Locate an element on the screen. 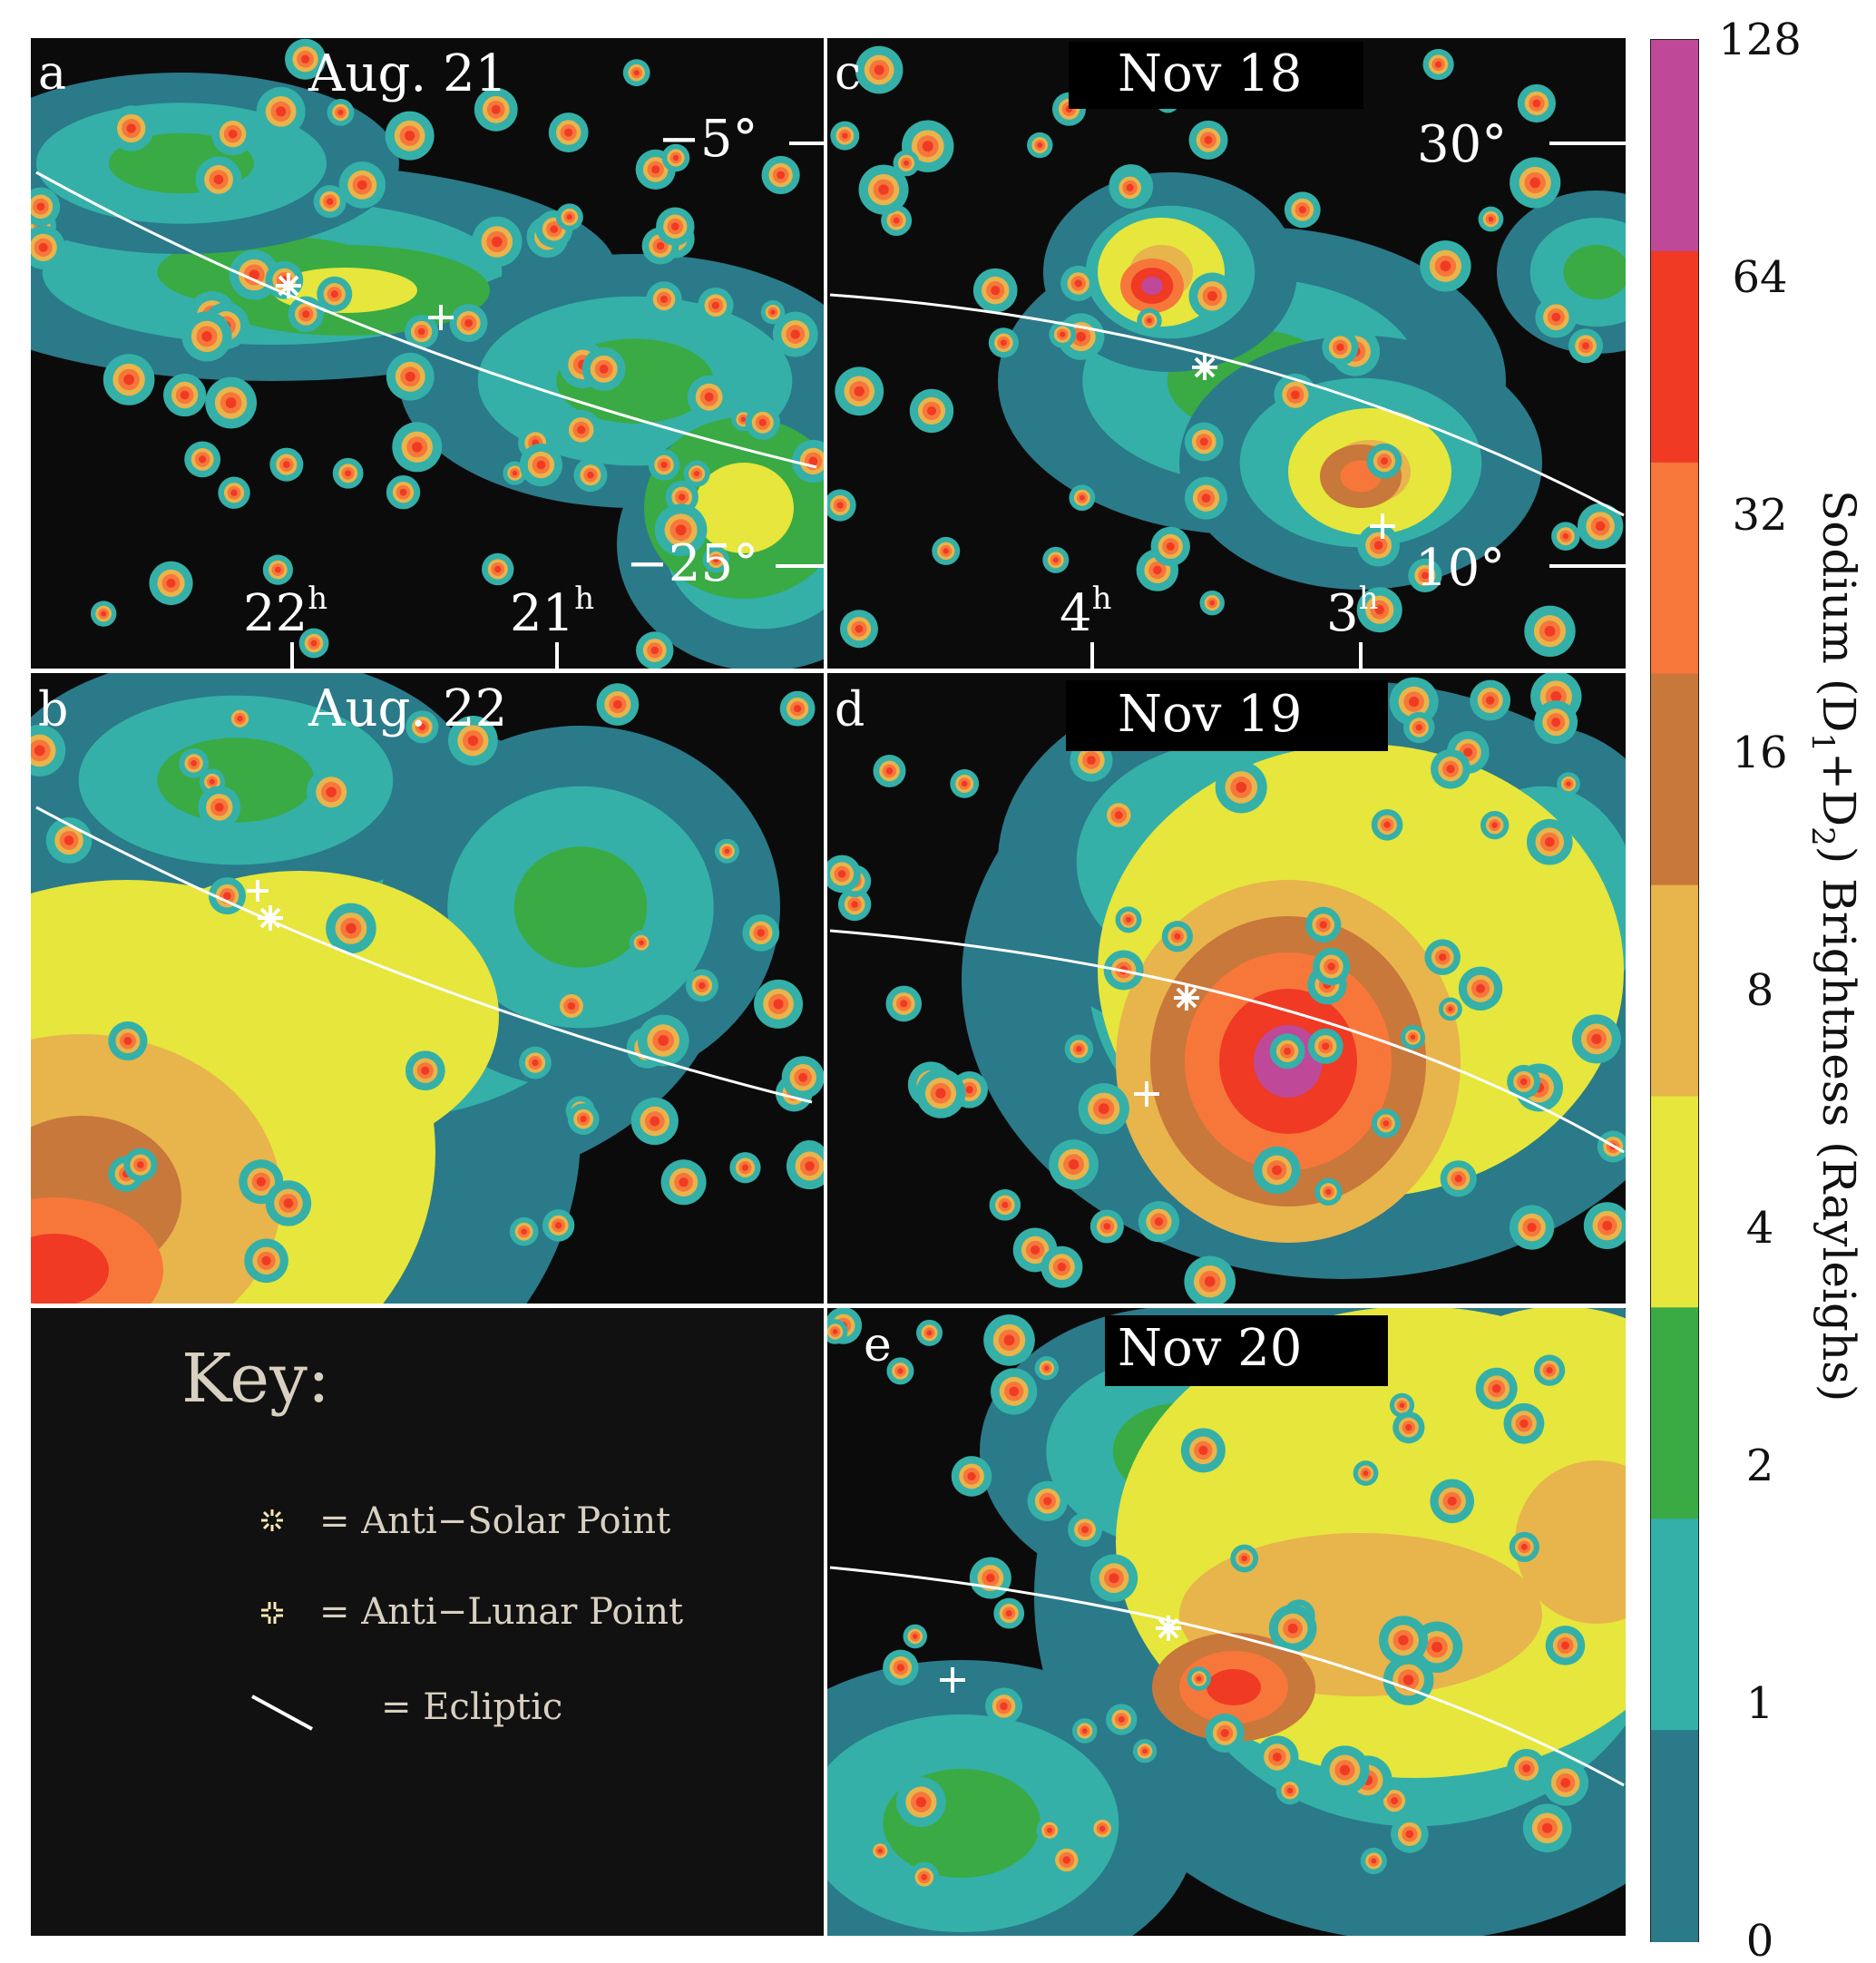 The height and width of the screenshot is (1963, 1876). panel-d-anti-solar-marker is located at coordinates (1186, 998).